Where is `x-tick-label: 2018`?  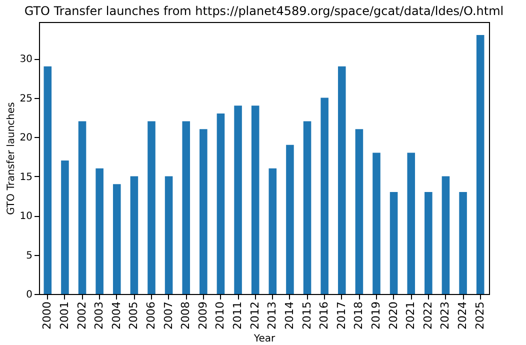
x-tick-label: 2018 is located at coordinates (359, 316).